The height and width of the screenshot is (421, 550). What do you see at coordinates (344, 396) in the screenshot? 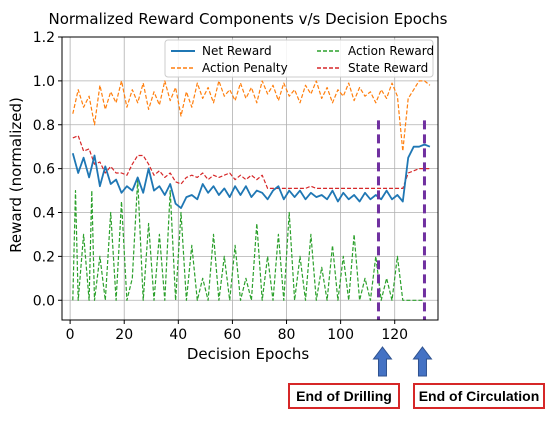
I see `end-of-drilling-callout: End of Drilling` at bounding box center [344, 396].